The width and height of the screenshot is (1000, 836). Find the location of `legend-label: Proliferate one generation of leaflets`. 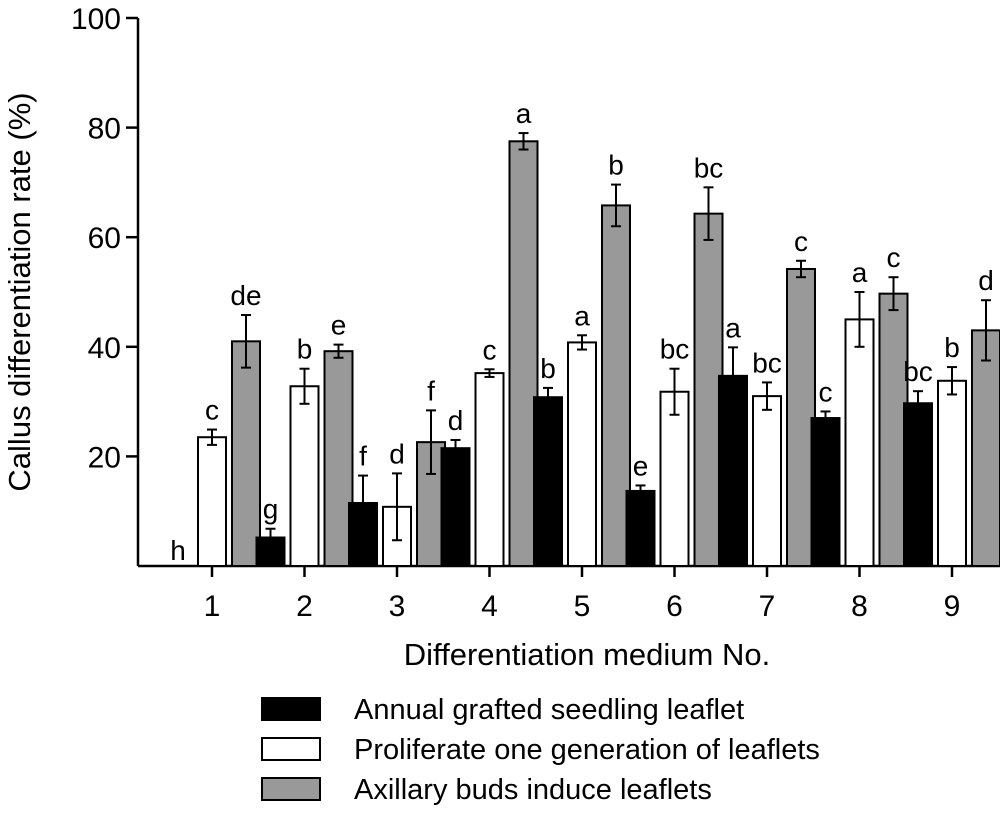

legend-label: Proliferate one generation of leaflets is located at coordinates (587, 750).